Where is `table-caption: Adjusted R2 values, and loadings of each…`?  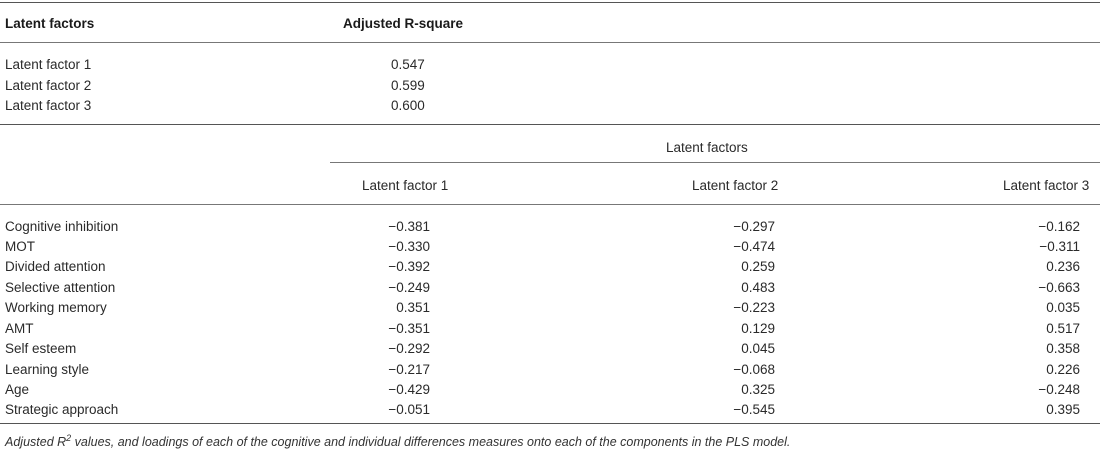 table-caption: Adjusted R2 values, and loadings of each… is located at coordinates (397, 442).